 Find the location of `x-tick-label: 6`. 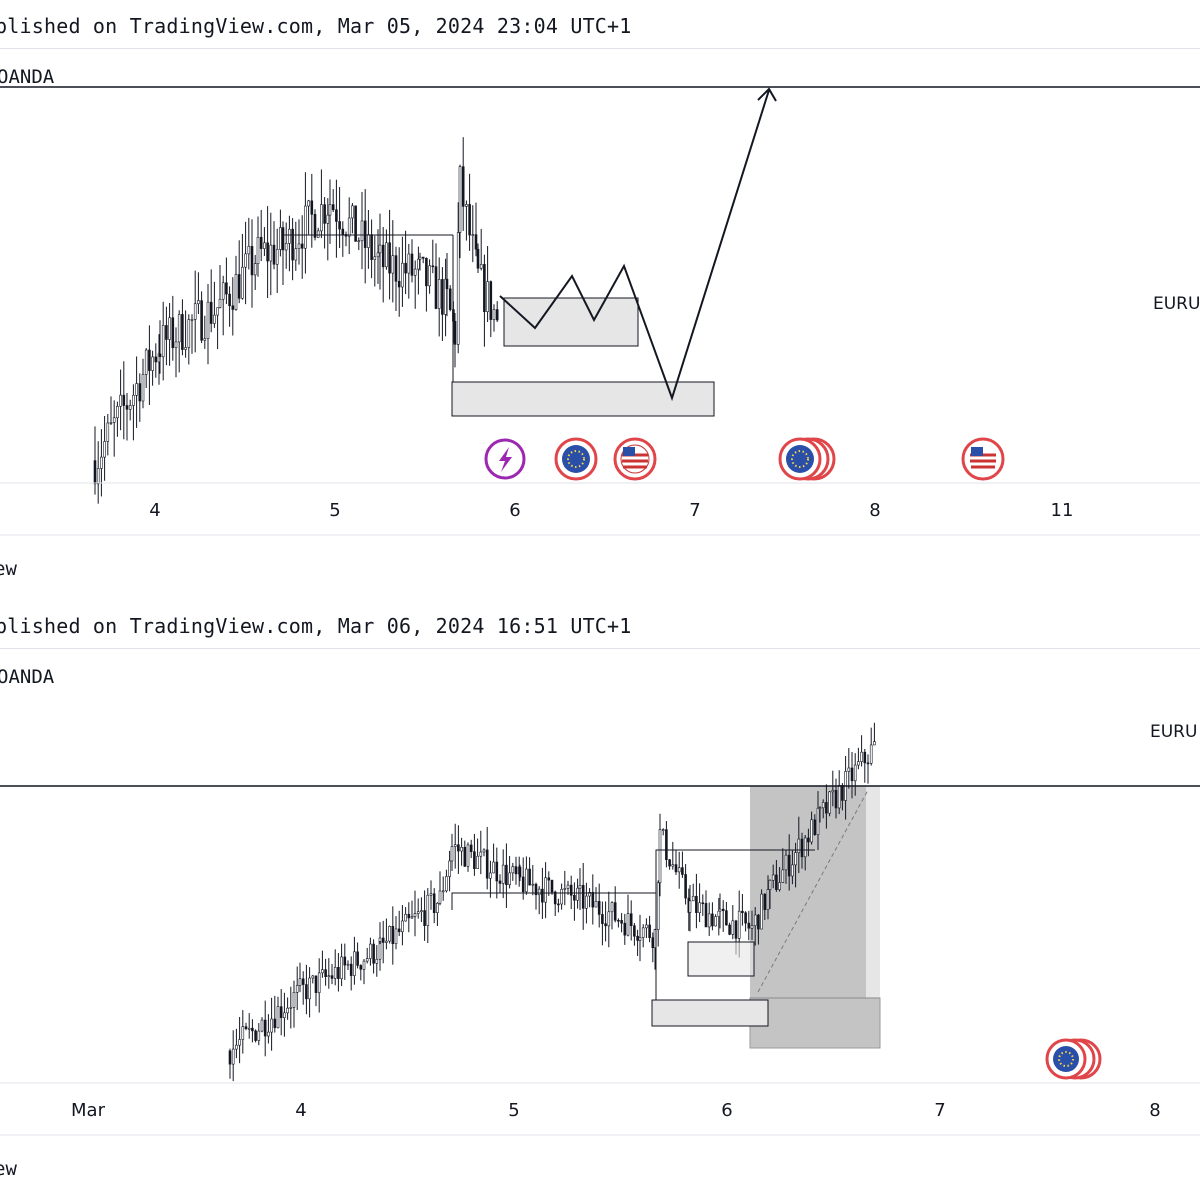

x-tick-label: 6 is located at coordinates (726, 1110).